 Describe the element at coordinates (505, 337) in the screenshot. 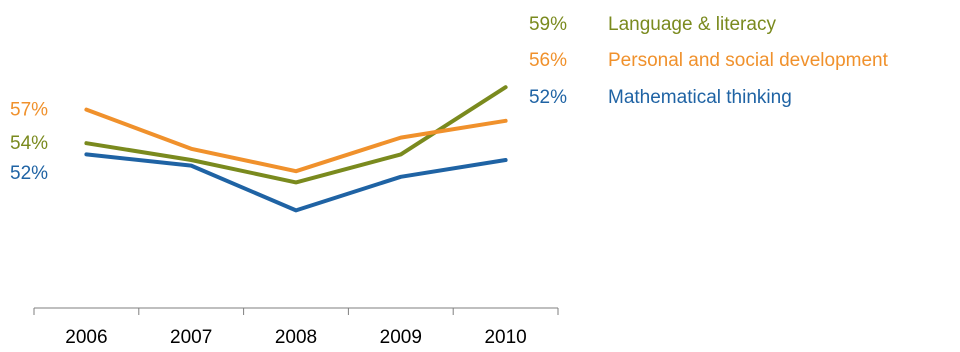

I see `x-tick-label: 2010` at that location.